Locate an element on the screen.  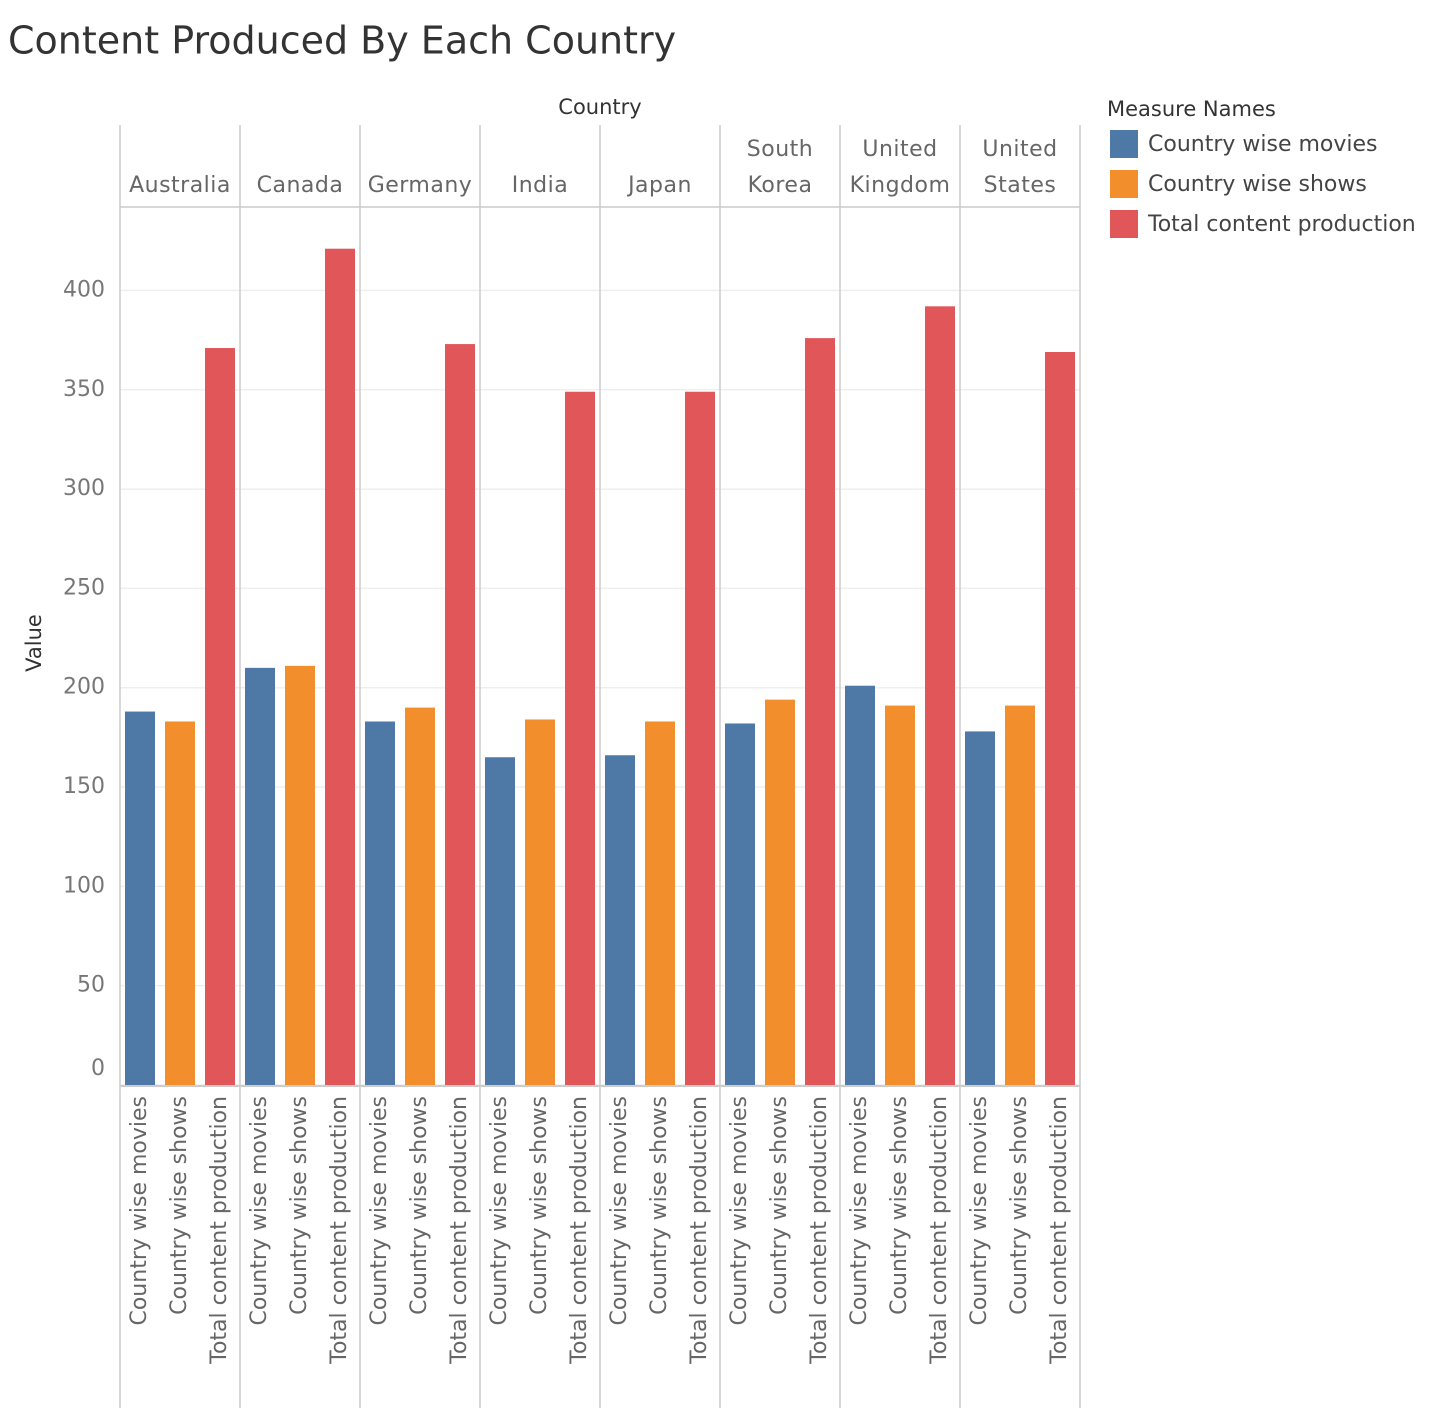
country-header: South Korea is located at coordinates (780, 167).